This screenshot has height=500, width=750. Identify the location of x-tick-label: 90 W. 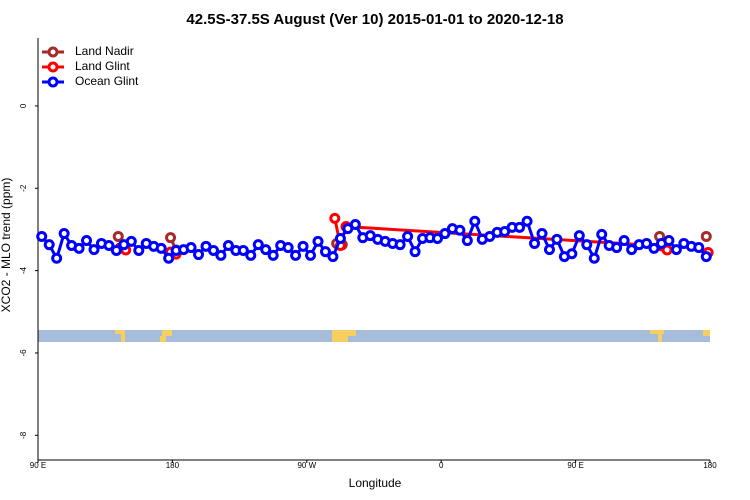
(306, 465).